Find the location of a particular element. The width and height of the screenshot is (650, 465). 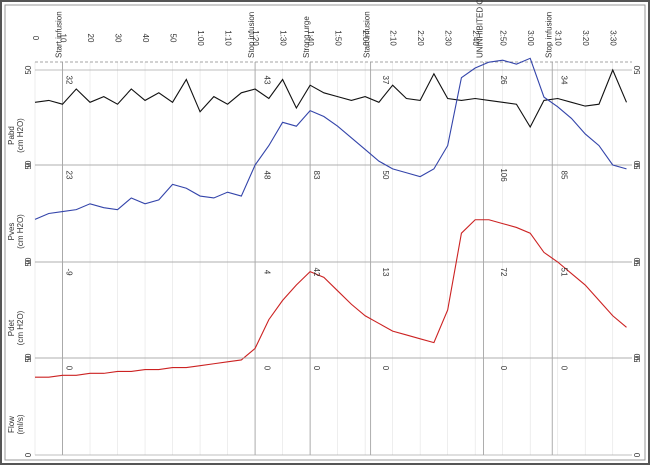

reading-label: 43 is located at coordinates (266, 80).